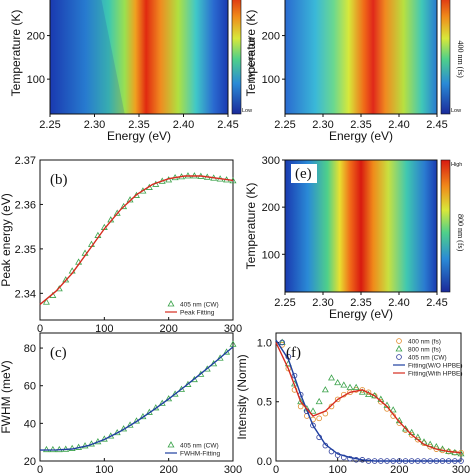 The height and width of the screenshot is (474, 474). I want to click on heatmap-shading, so click(87, 57).